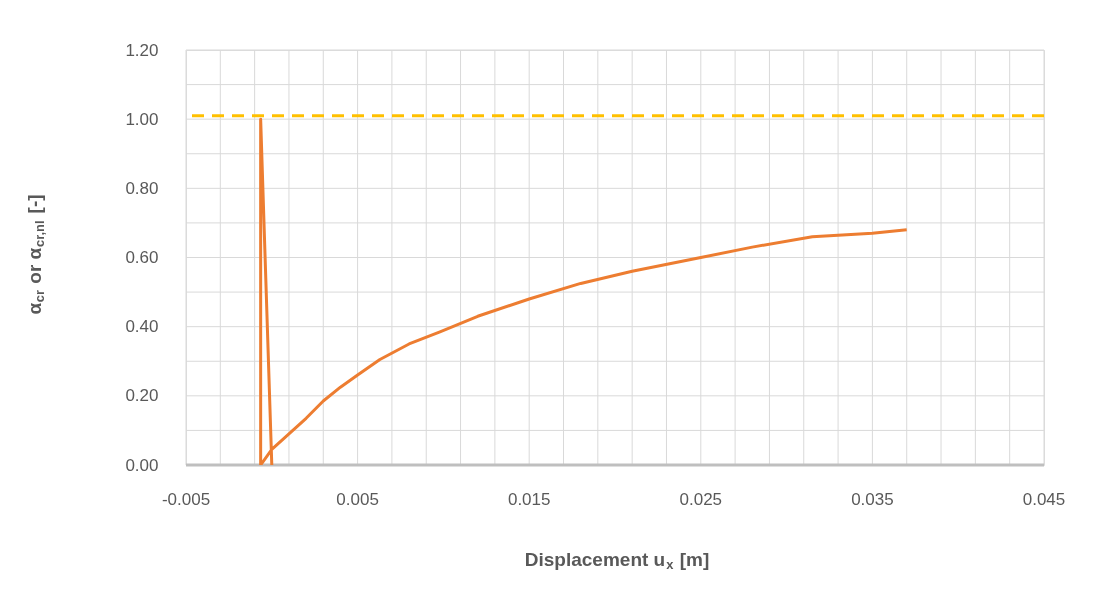 The height and width of the screenshot is (596, 1110). What do you see at coordinates (142, 465) in the screenshot?
I see `y-tick-label: 0.00` at bounding box center [142, 465].